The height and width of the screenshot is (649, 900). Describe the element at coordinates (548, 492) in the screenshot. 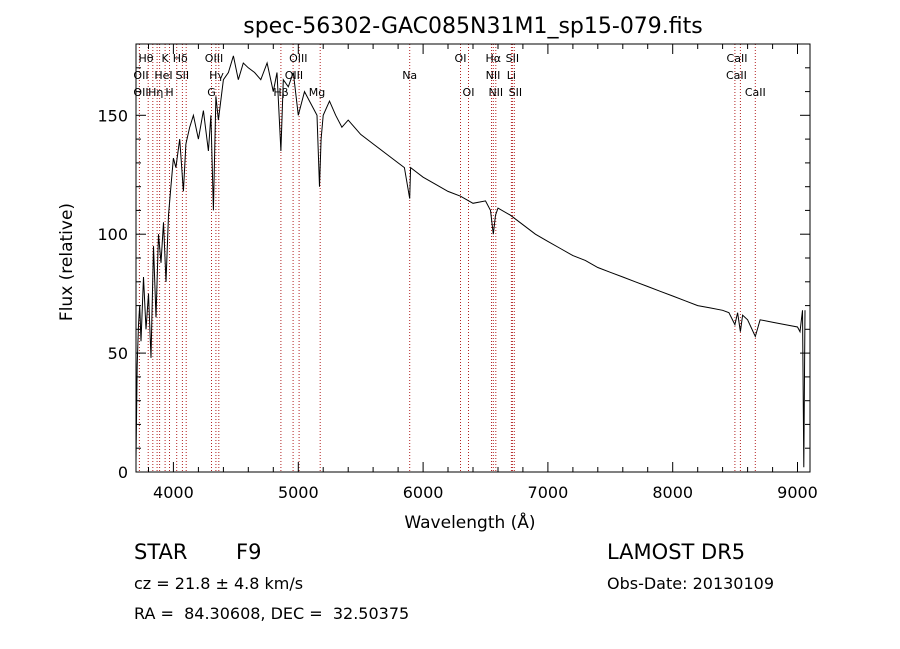

I see `x-tick-label: 7000` at that location.